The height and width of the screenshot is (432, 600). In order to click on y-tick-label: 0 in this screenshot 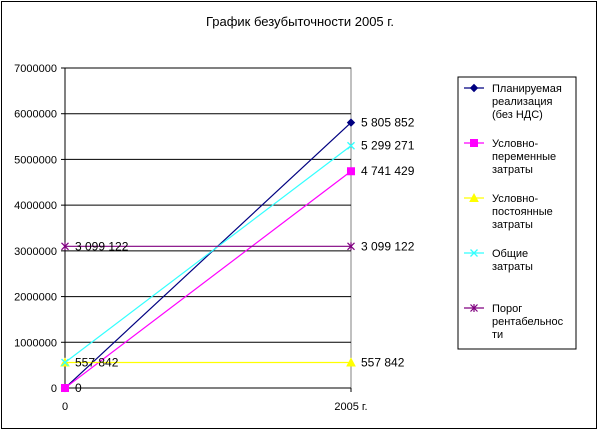, I will do `click(54, 389)`.